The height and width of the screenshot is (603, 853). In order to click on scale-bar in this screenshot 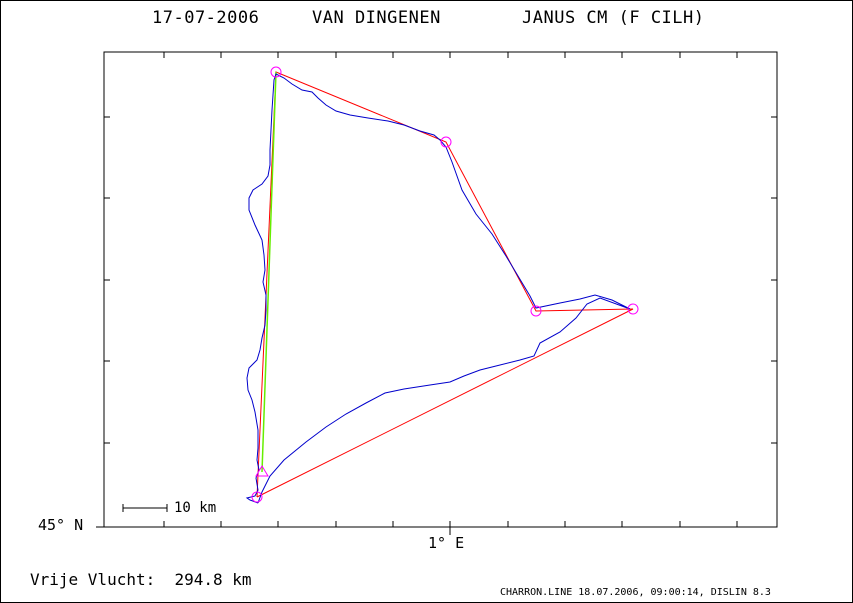, I will do `click(145, 508)`.